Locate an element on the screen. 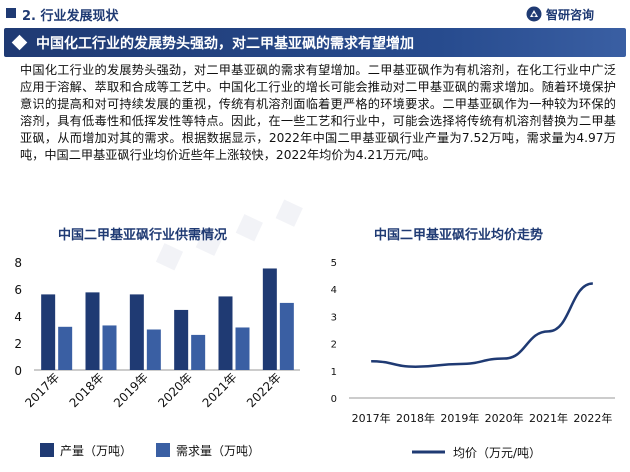  section-label: 2. 行业发展现状 is located at coordinates (70, 16).